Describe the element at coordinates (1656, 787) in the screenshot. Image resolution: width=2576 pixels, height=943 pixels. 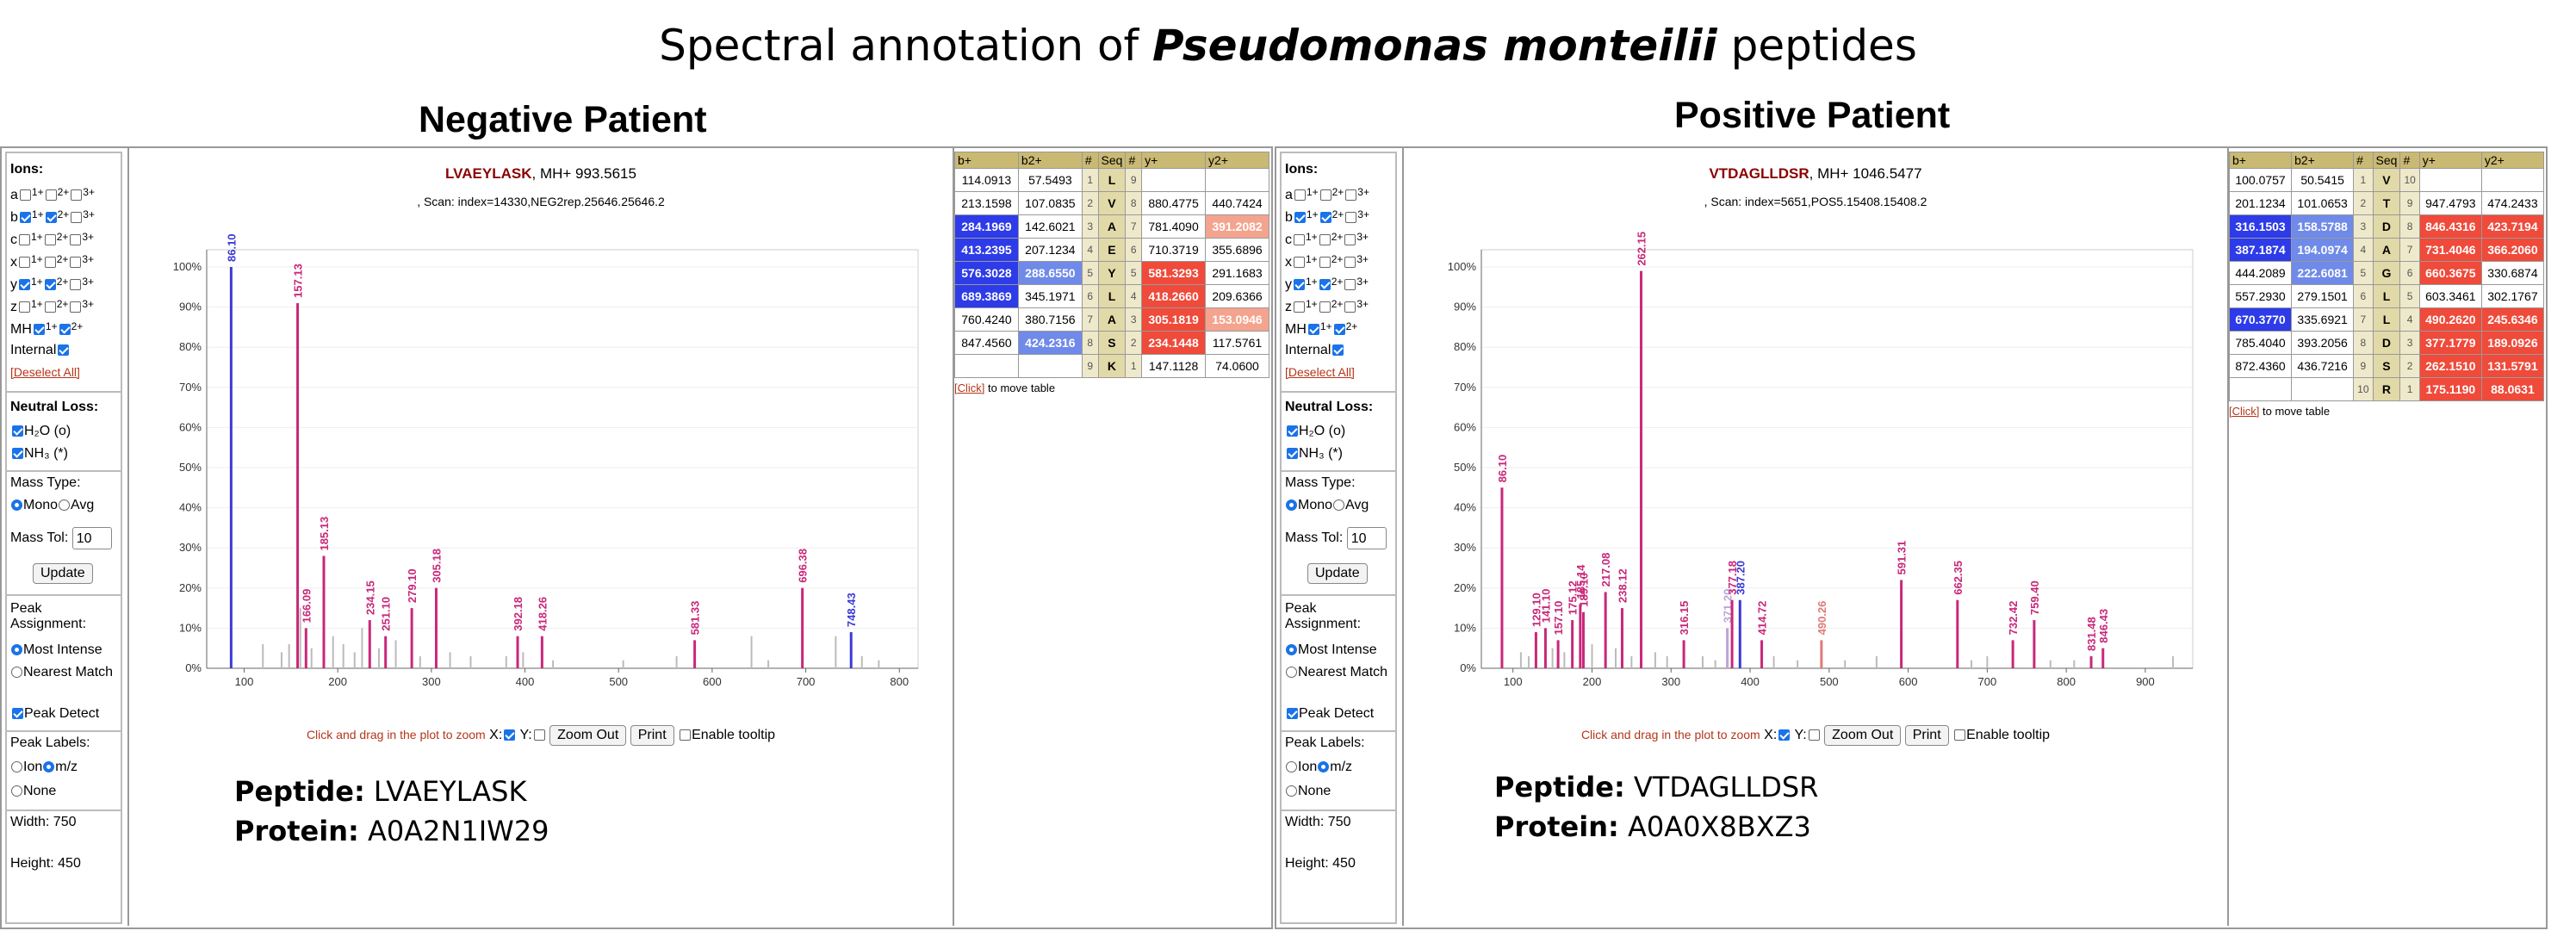
I see `peptide-info: Peptide: VTDAGLLDSR` at that location.